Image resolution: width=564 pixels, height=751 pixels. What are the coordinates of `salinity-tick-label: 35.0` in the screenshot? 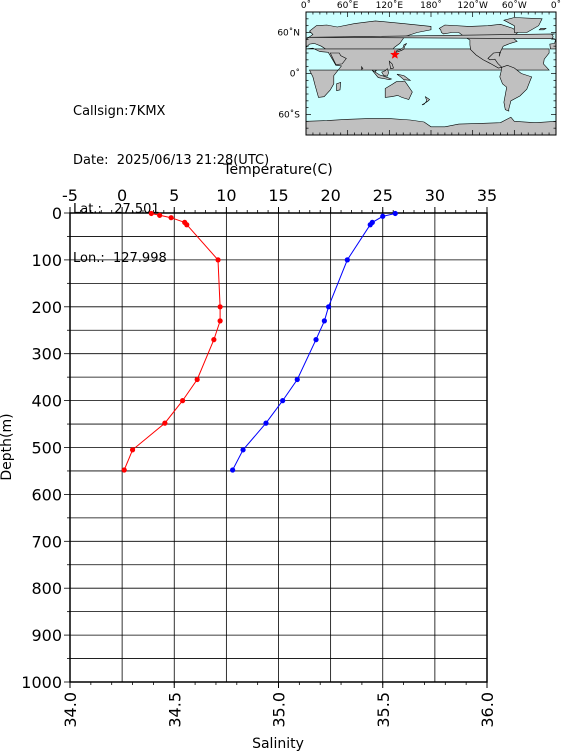 It's located at (279, 710).